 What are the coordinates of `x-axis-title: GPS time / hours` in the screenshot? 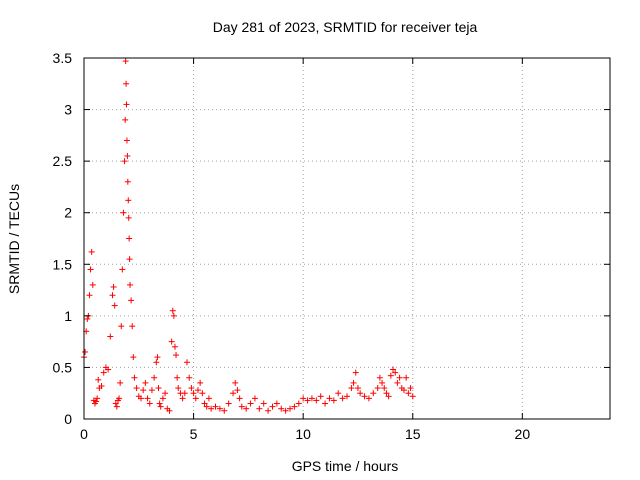 It's located at (345, 466).